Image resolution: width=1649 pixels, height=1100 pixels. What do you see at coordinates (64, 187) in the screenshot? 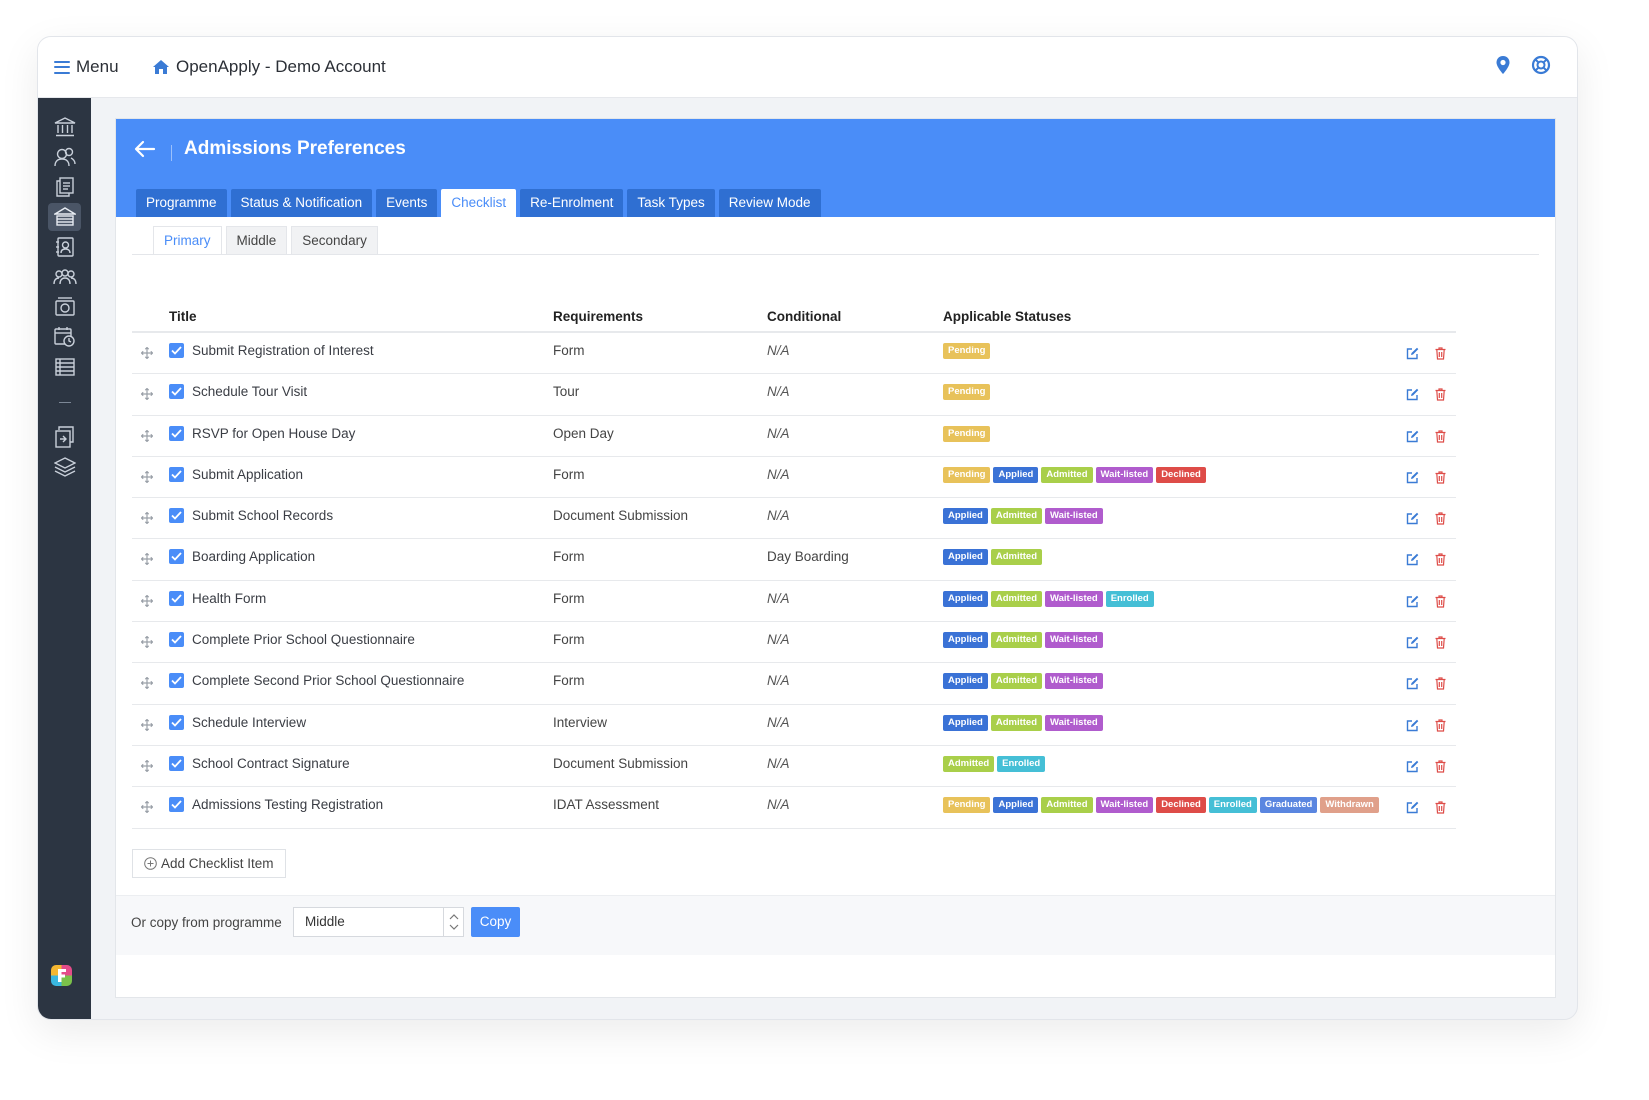
I see `sidebar-item-documents` at bounding box center [64, 187].